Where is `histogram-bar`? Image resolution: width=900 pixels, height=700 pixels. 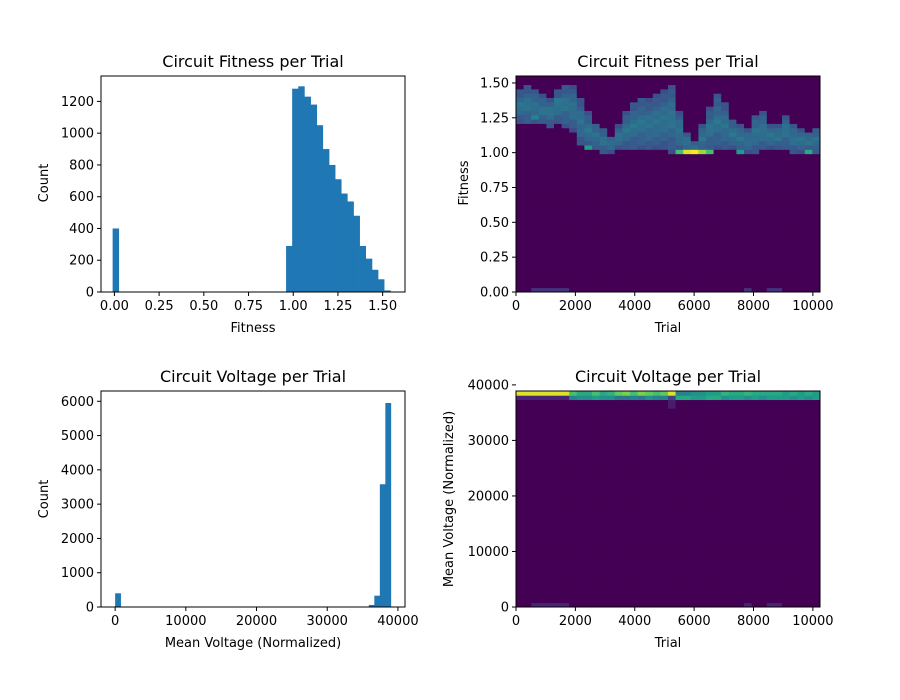 histogram-bar is located at coordinates (301, 189).